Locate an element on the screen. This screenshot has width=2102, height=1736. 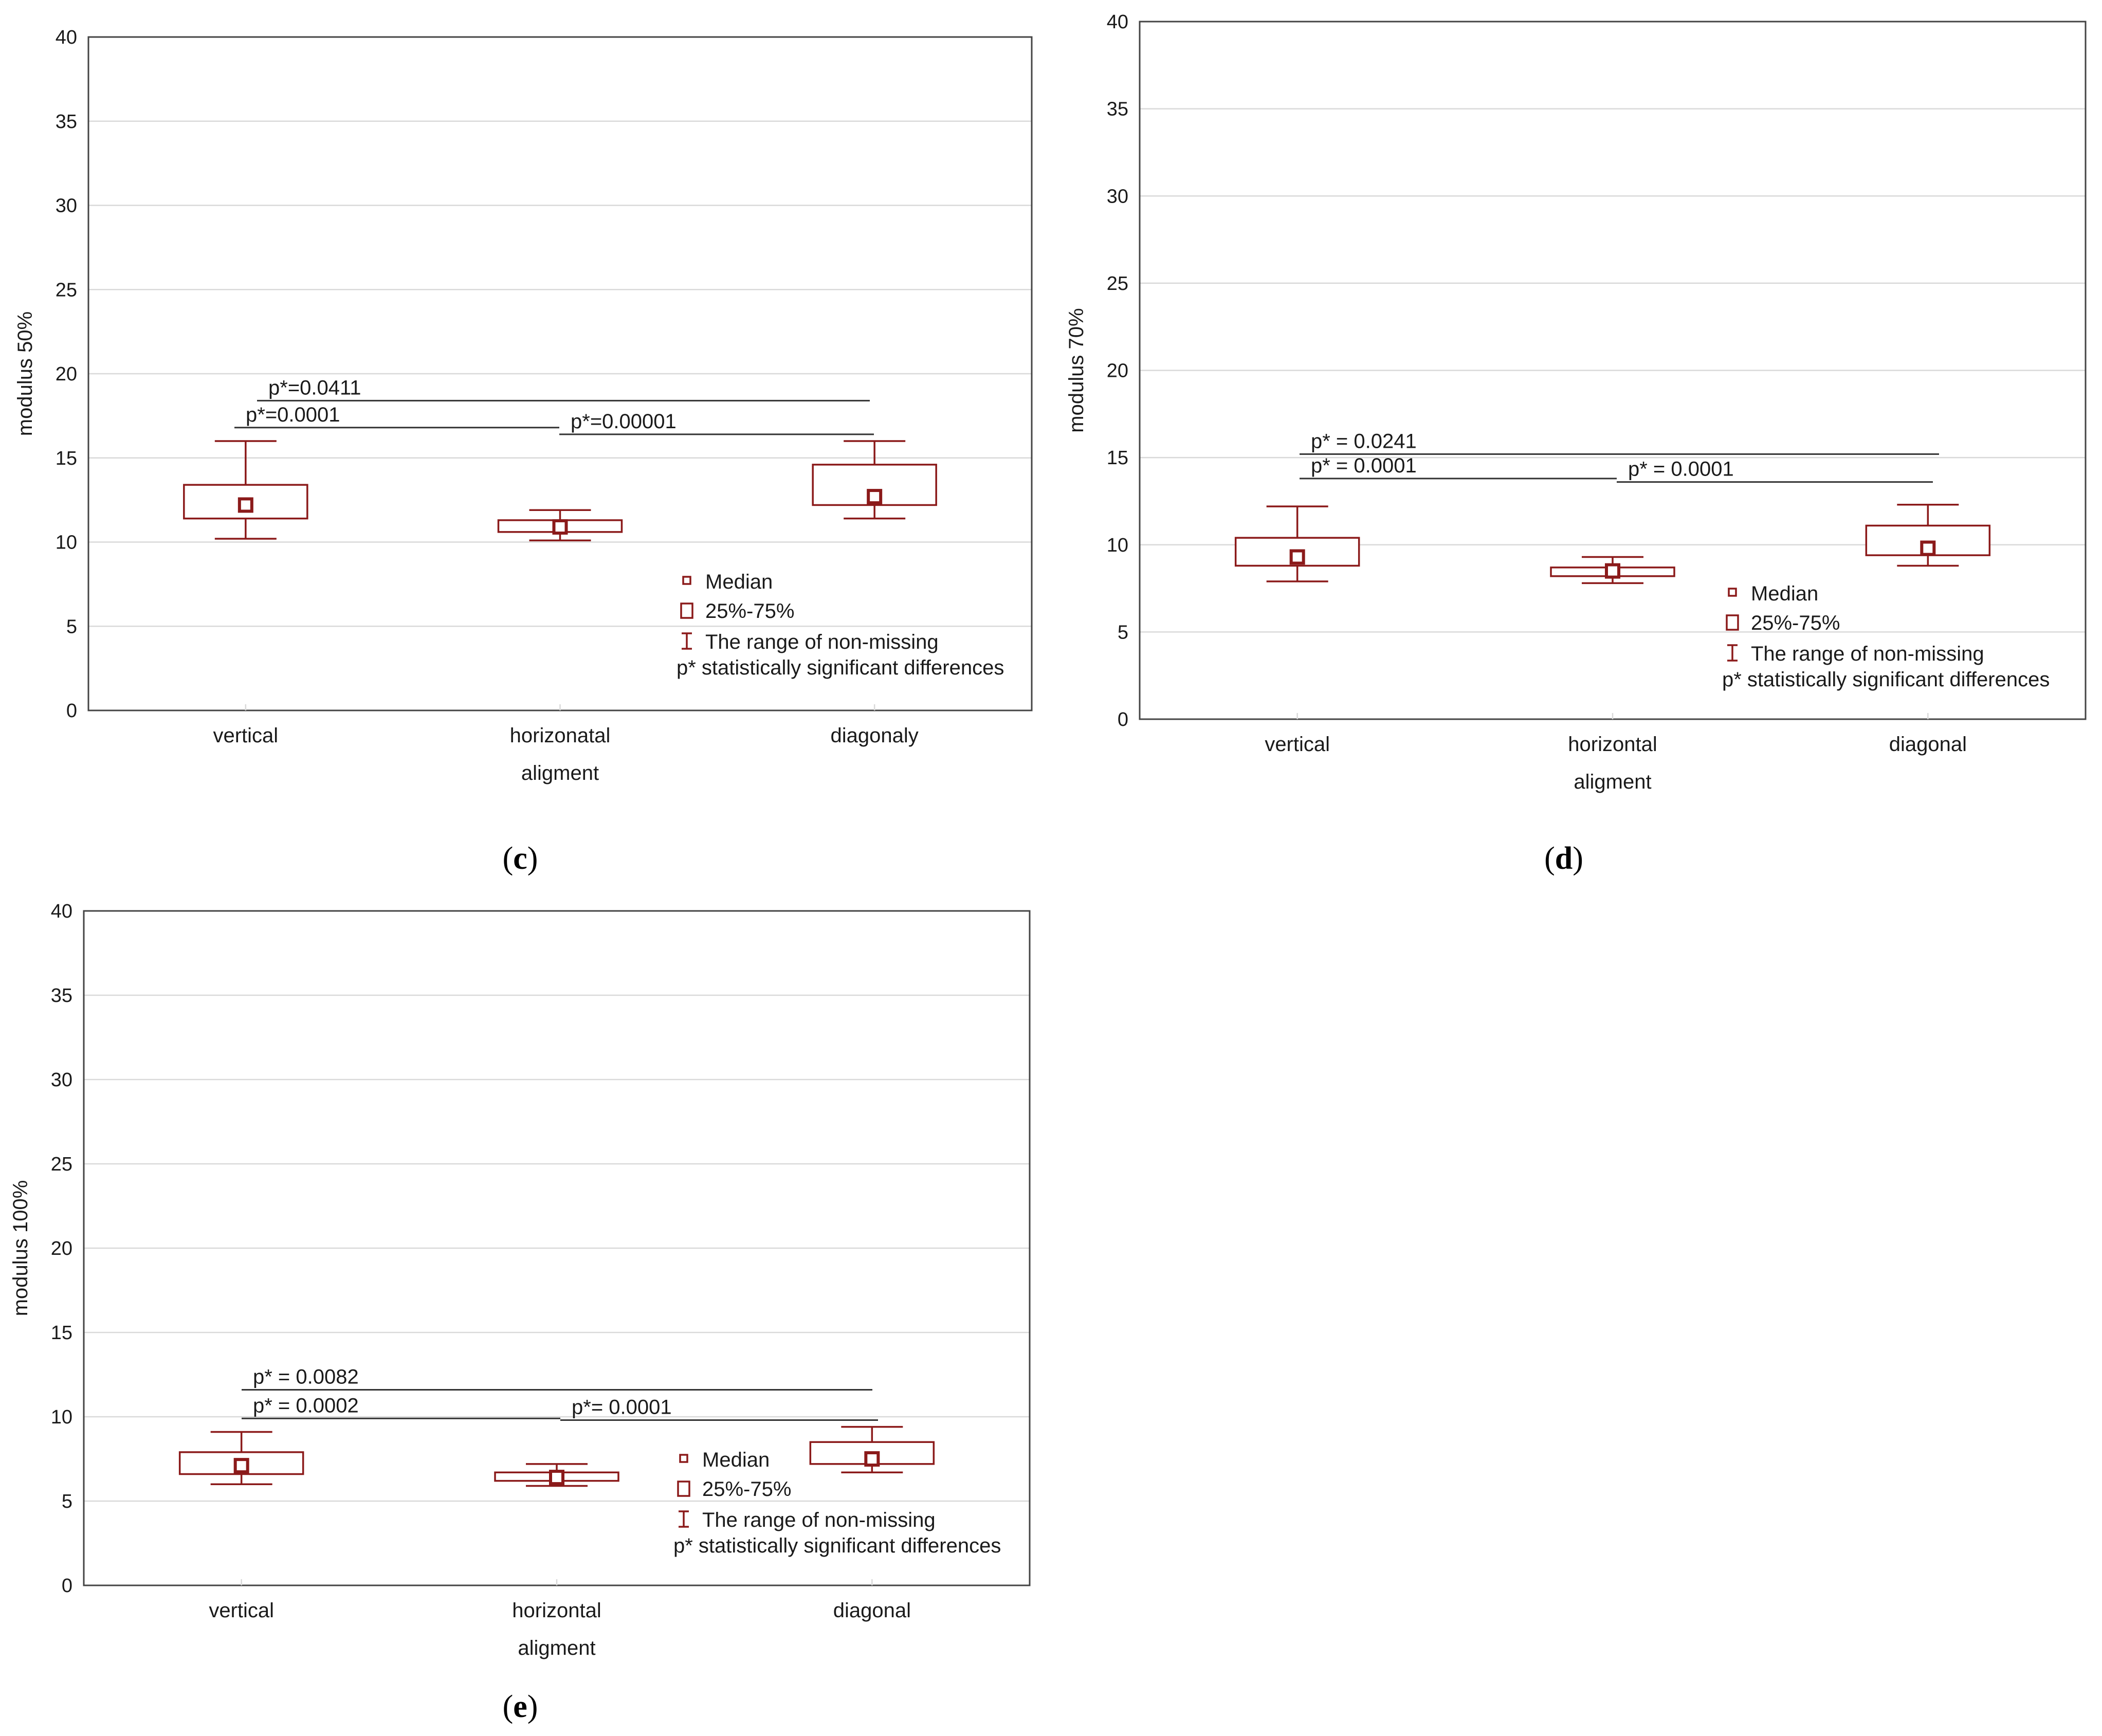
panel-label: (e) is located at coordinates (520, 1706).